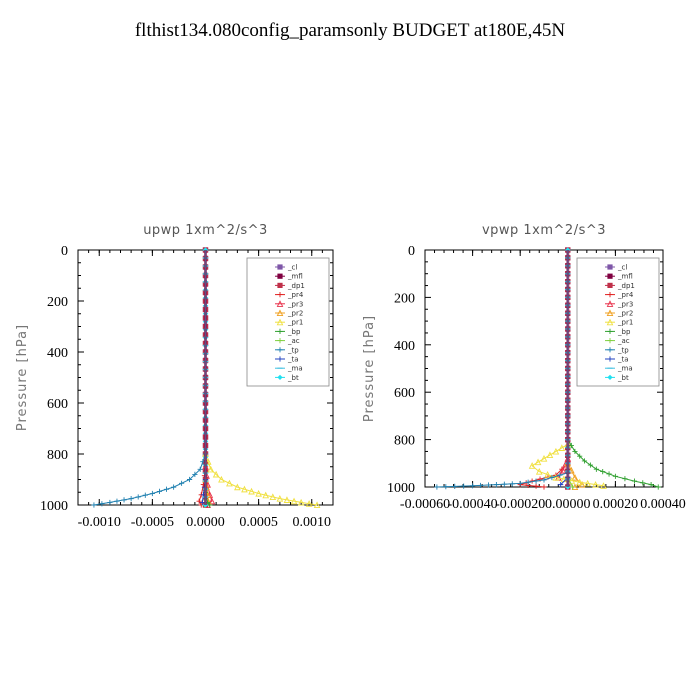 The image size is (700, 700). Describe the element at coordinates (502, 480) in the screenshot. I see `series-tp` at that location.